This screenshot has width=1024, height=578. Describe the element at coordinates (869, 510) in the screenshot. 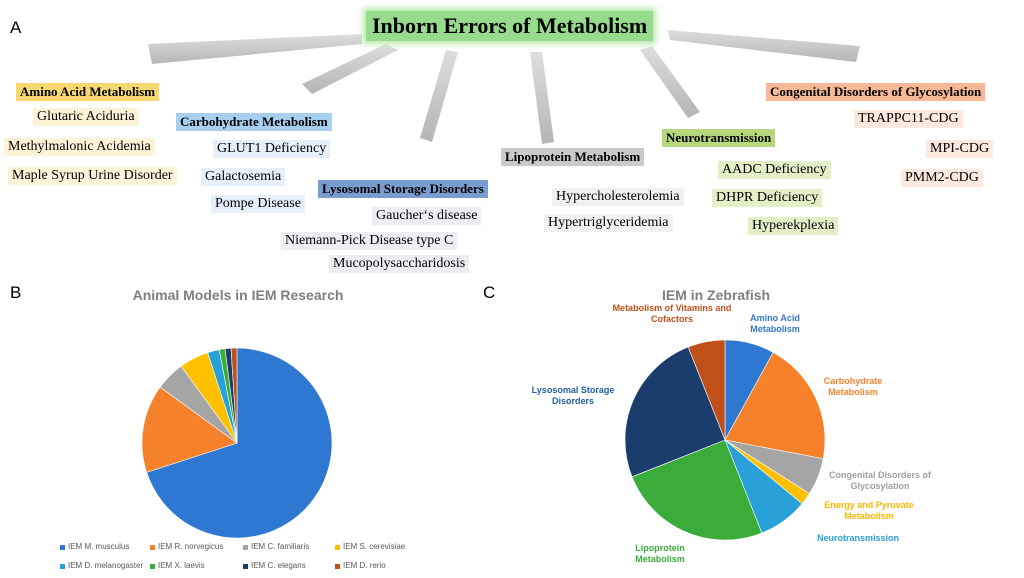

I see `slice-label: Energy and Pyruvate Metabolism` at that location.